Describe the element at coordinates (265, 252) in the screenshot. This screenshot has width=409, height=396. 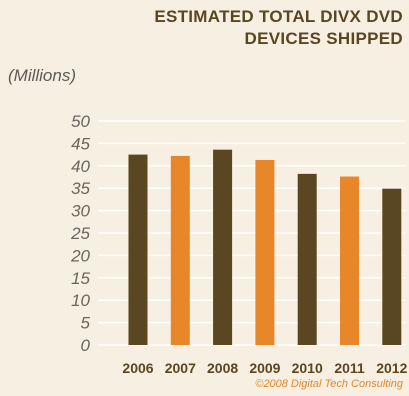
I see `bar-2009` at that location.